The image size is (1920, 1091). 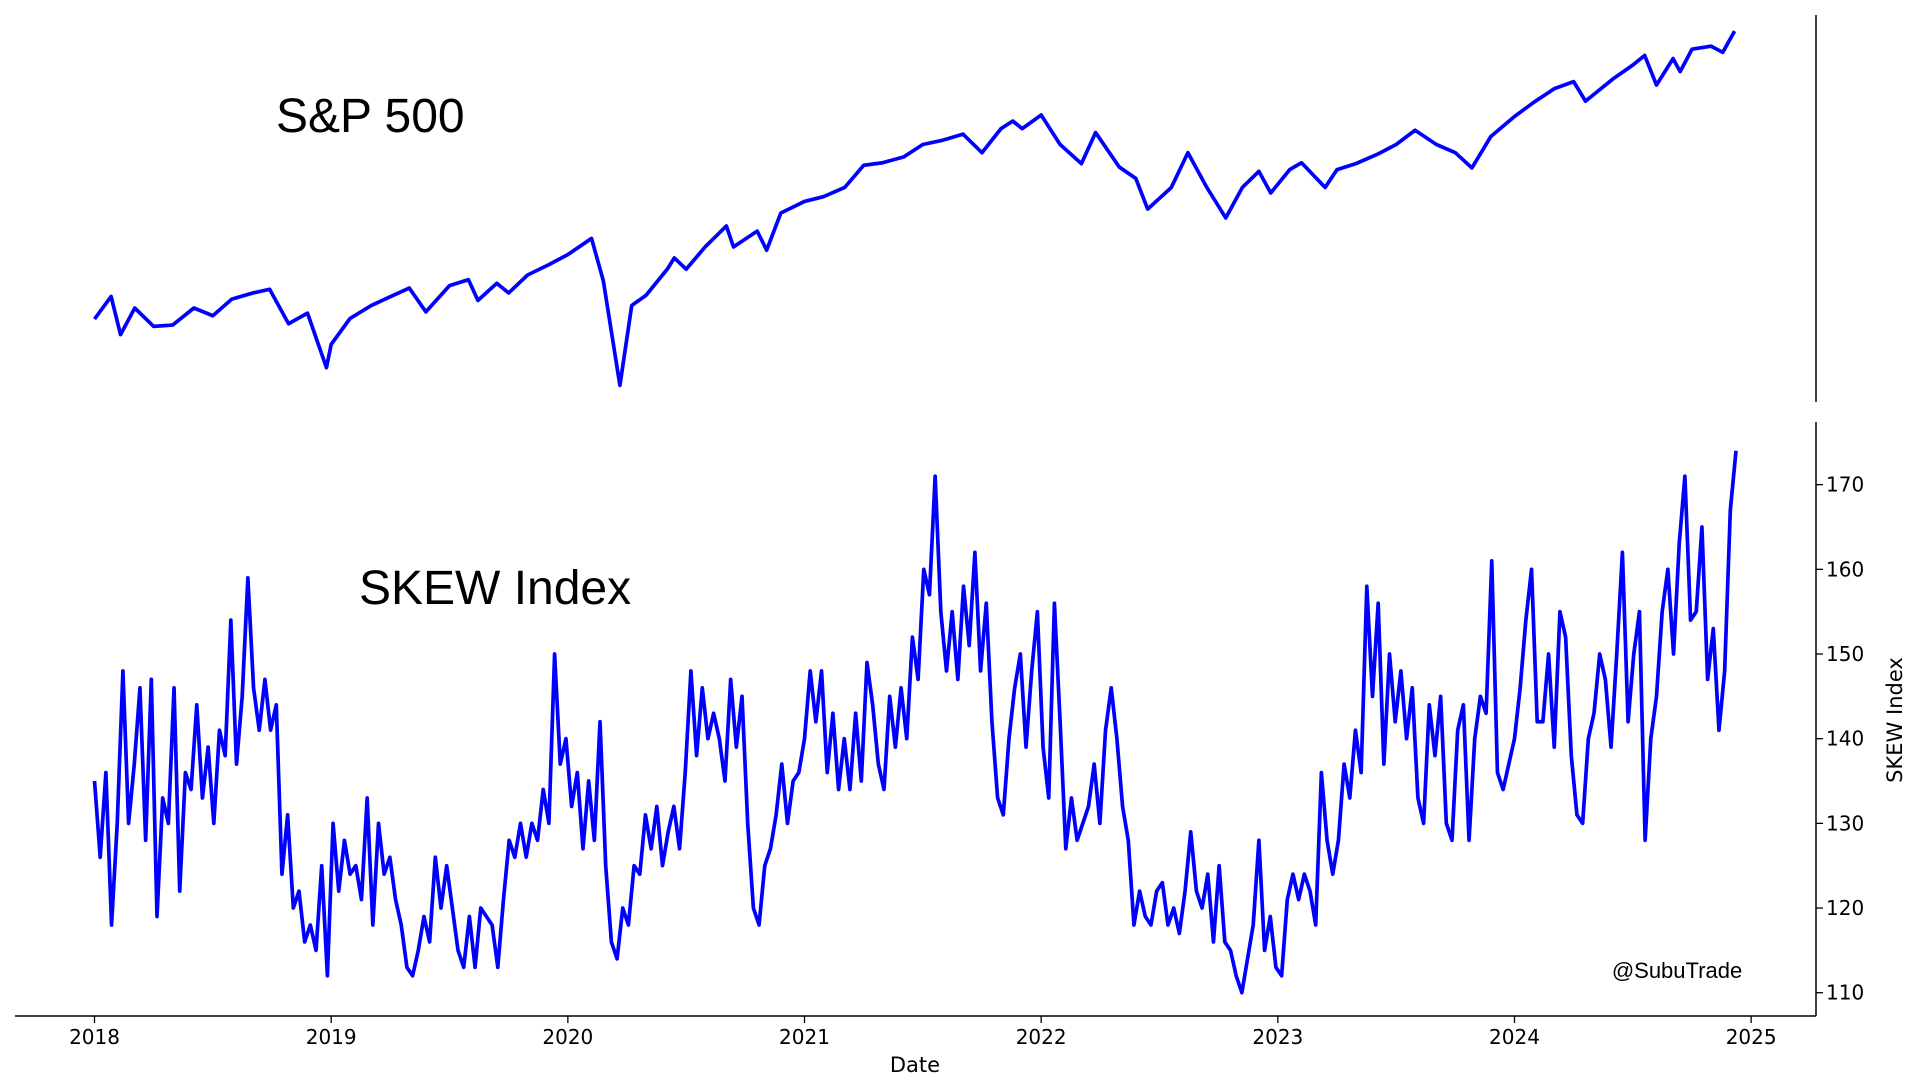 I want to click on y-tick-label: 140, so click(x=1845, y=739).